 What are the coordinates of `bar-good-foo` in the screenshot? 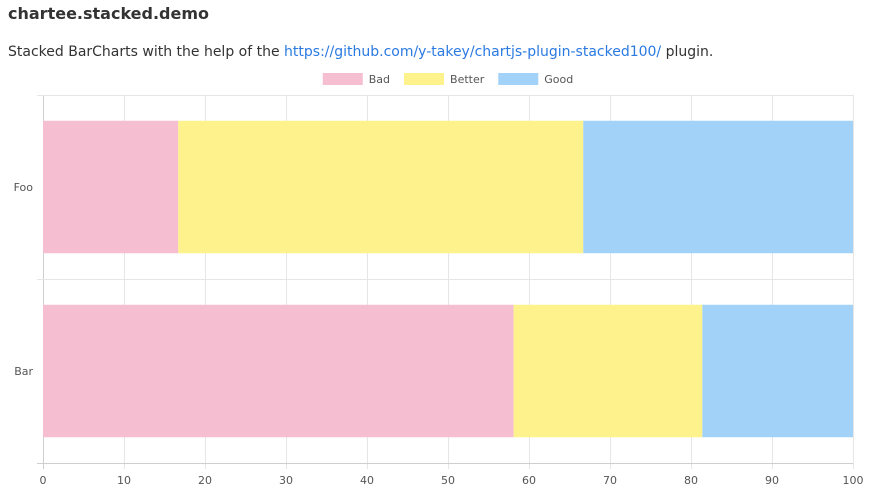 It's located at (718, 187).